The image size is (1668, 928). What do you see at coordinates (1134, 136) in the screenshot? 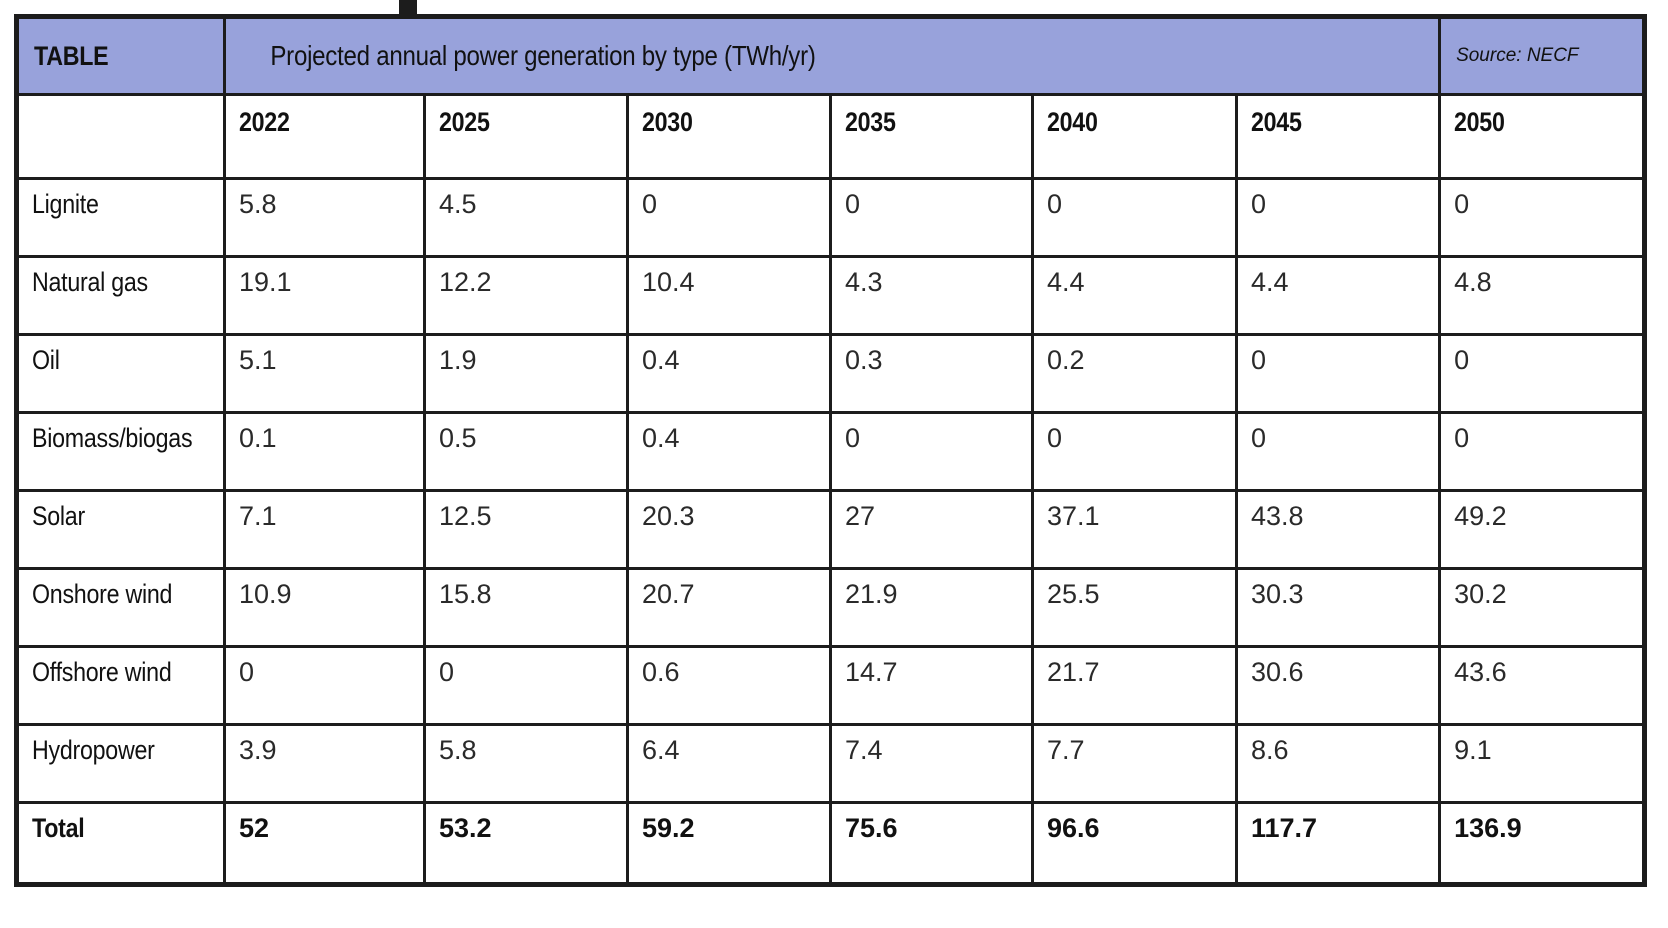
I see `year-header-2040: 2040` at bounding box center [1134, 136].